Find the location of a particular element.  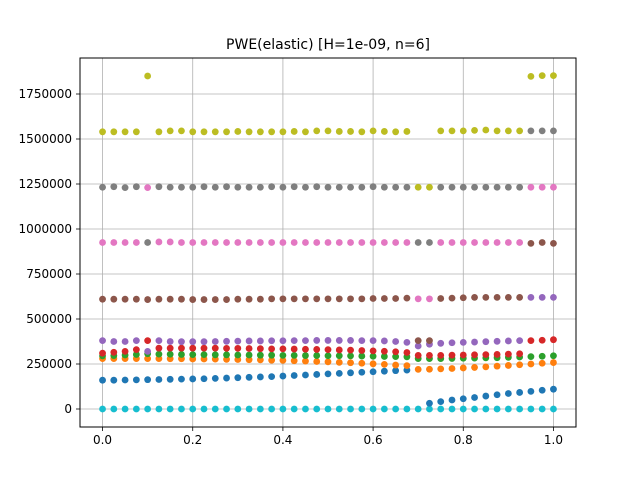

y-tick-label: 500000 is located at coordinates (49, 319).